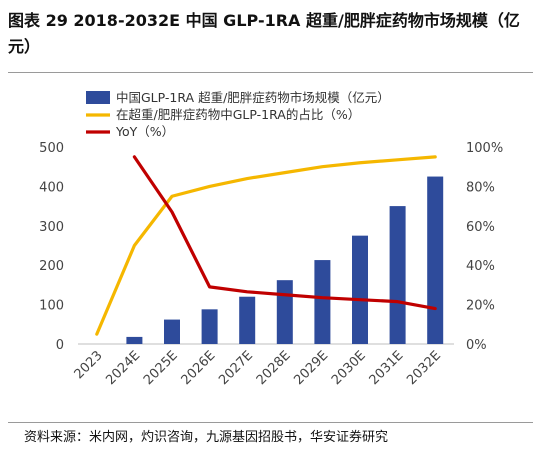 Image resolution: width=541 pixels, height=451 pixels. I want to click on right-axis-tick-label: 60%, so click(480, 227).